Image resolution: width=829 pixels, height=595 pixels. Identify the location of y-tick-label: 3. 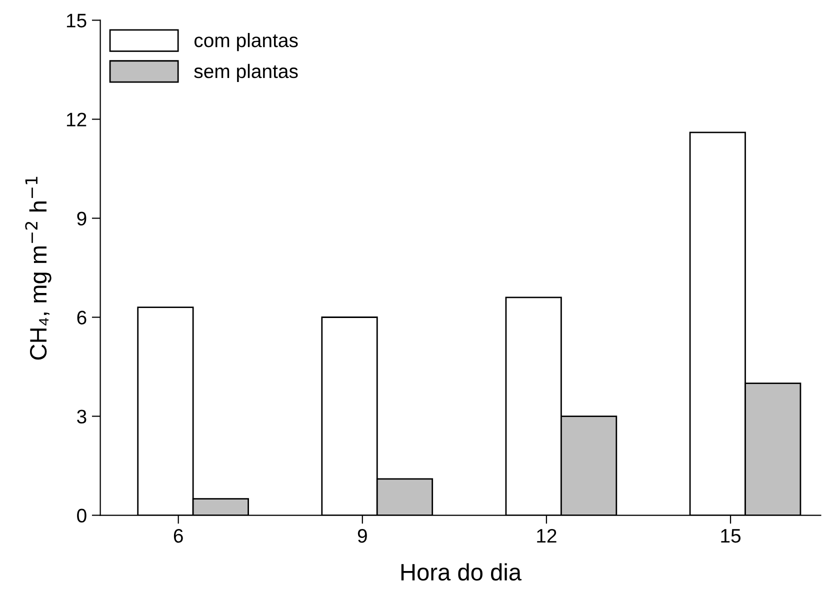
(81, 417).